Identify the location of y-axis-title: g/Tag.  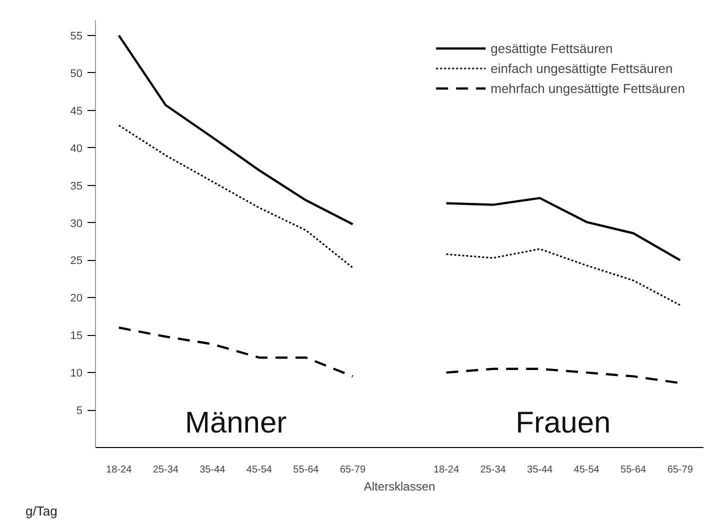
(42, 511).